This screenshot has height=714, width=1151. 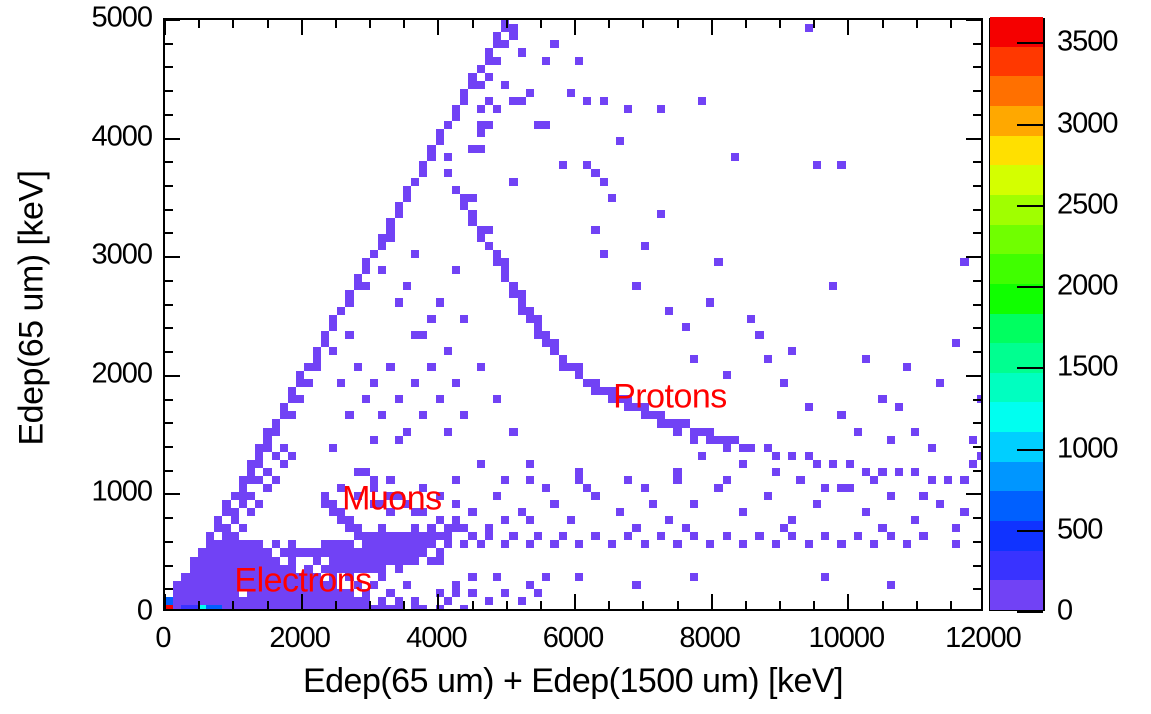 What do you see at coordinates (169, 606) in the screenshot?
I see `histogram-cell-hot` at bounding box center [169, 606].